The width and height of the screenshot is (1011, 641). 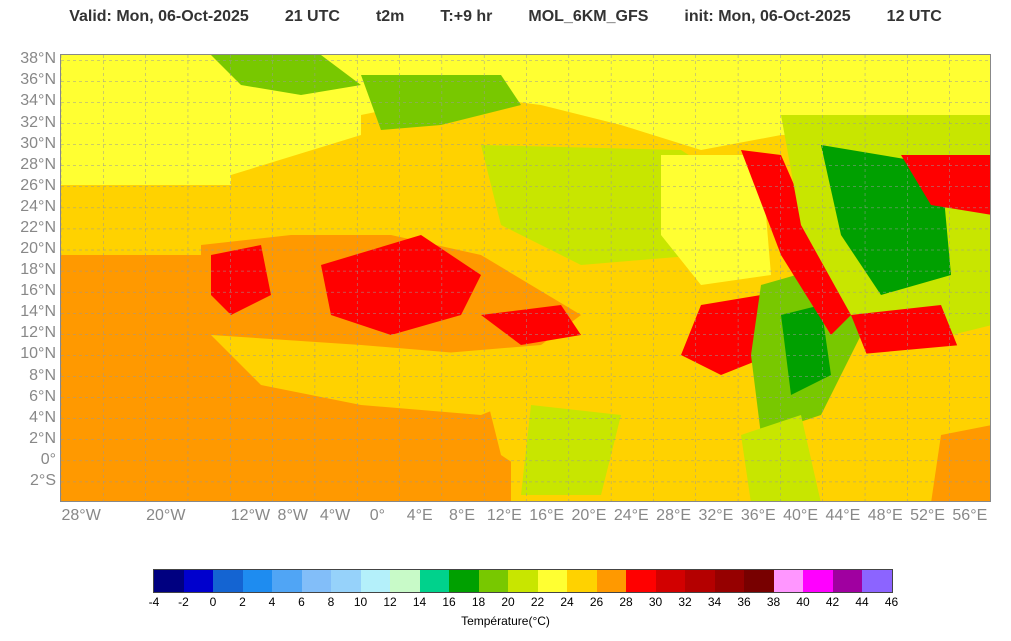 What do you see at coordinates (390, 602) in the screenshot?
I see `colorbar-tick-label: 12` at bounding box center [390, 602].